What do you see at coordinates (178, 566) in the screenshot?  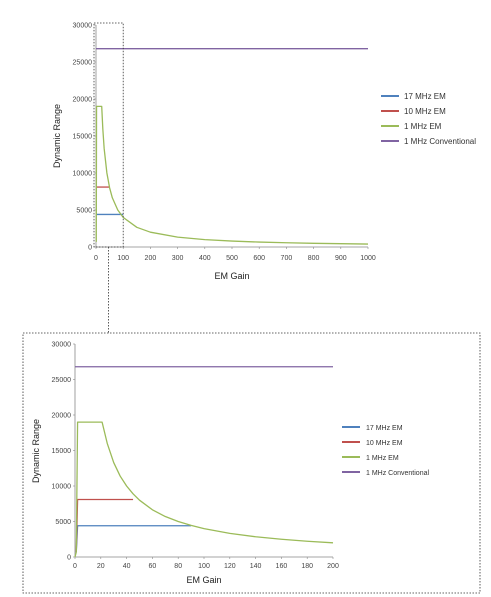 I see `x-tick-label: 80` at bounding box center [178, 566].